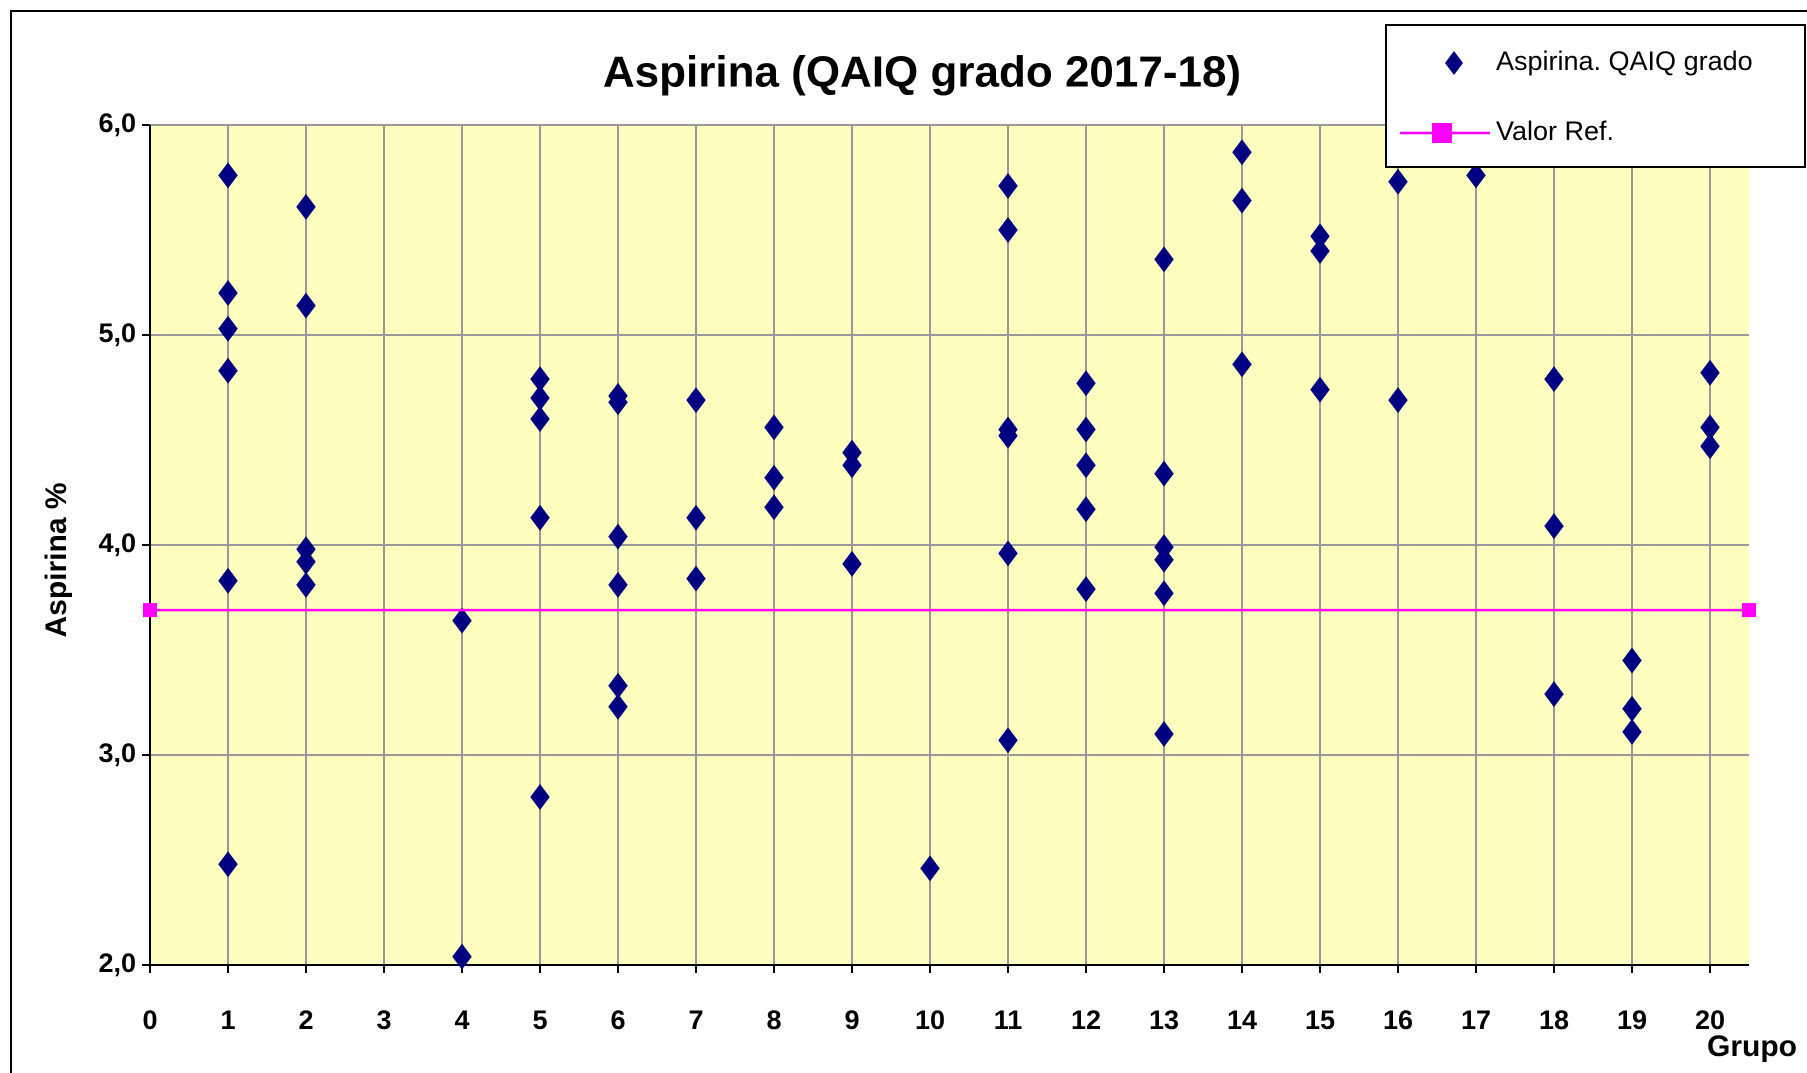 The height and width of the screenshot is (1073, 1807). I want to click on x-tick-label: 19, so click(1632, 1020).